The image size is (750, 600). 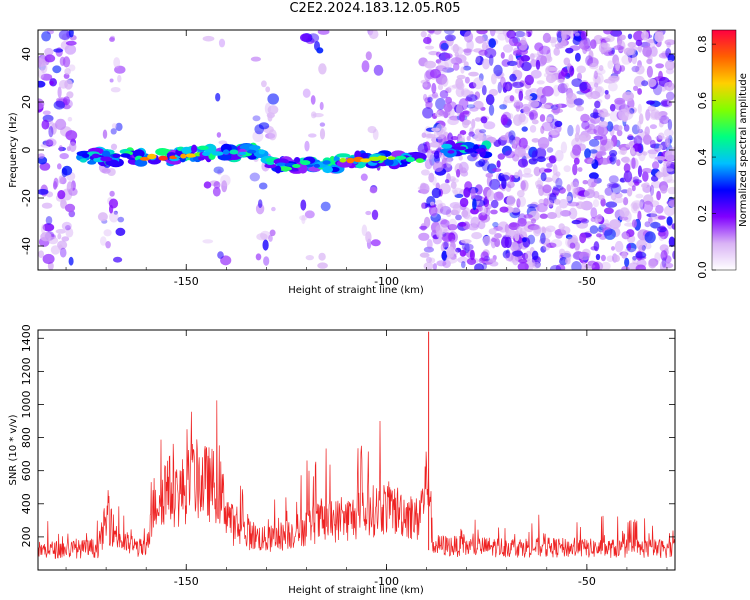 I want to click on spectrogram-x-tick-label: -100, so click(x=386, y=281).